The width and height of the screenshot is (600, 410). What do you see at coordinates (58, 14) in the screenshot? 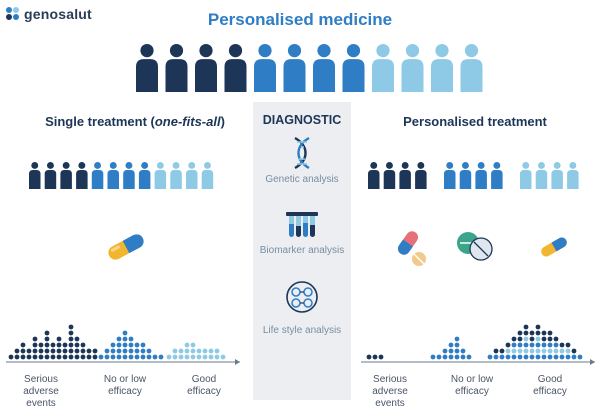
I see `brand-name: genosalut` at bounding box center [58, 14].